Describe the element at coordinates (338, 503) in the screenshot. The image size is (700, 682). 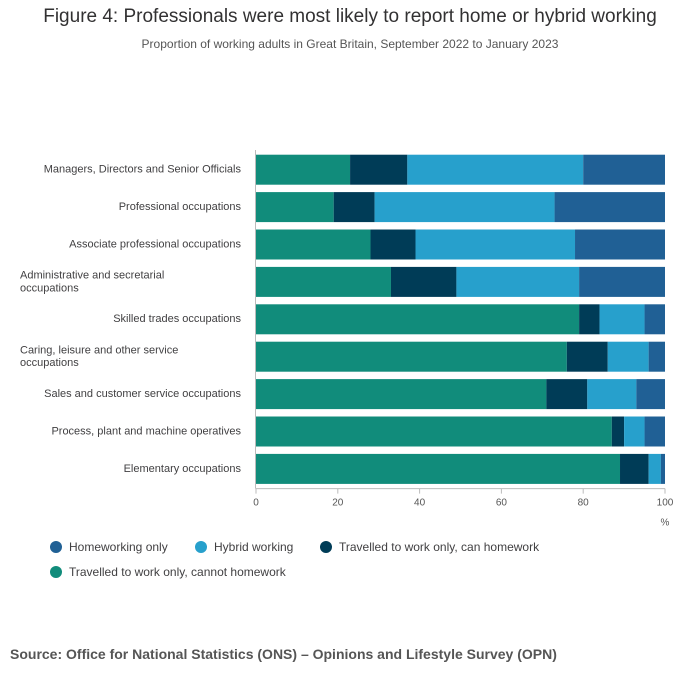
I see `x-tick-label: 20` at that location.